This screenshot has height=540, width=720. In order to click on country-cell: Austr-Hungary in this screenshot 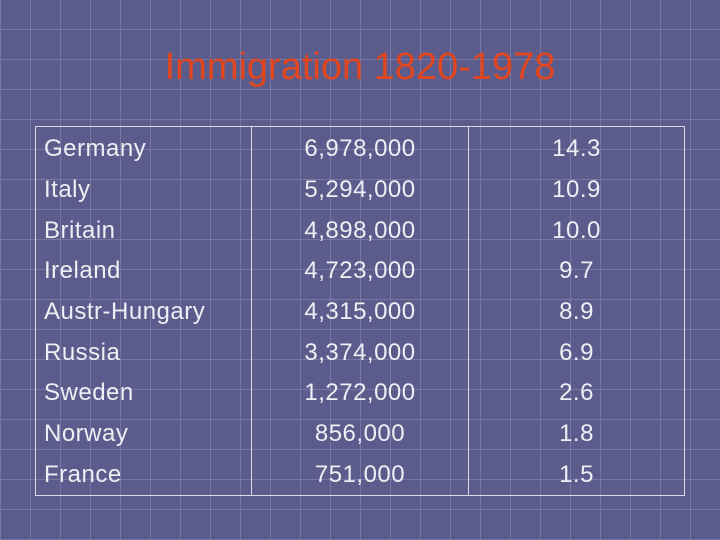, I will do `click(143, 312)`.